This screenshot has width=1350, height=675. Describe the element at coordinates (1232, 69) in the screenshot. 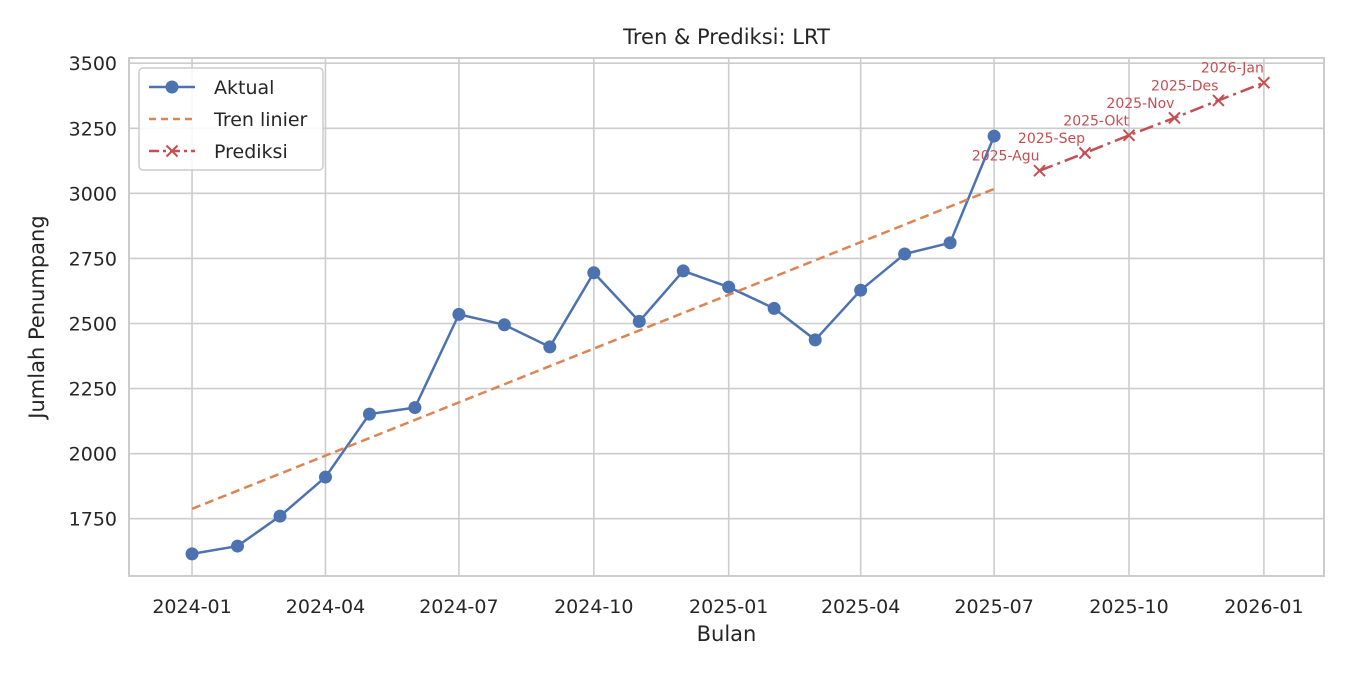

I see `prediction-label: 2026-Jan` at that location.